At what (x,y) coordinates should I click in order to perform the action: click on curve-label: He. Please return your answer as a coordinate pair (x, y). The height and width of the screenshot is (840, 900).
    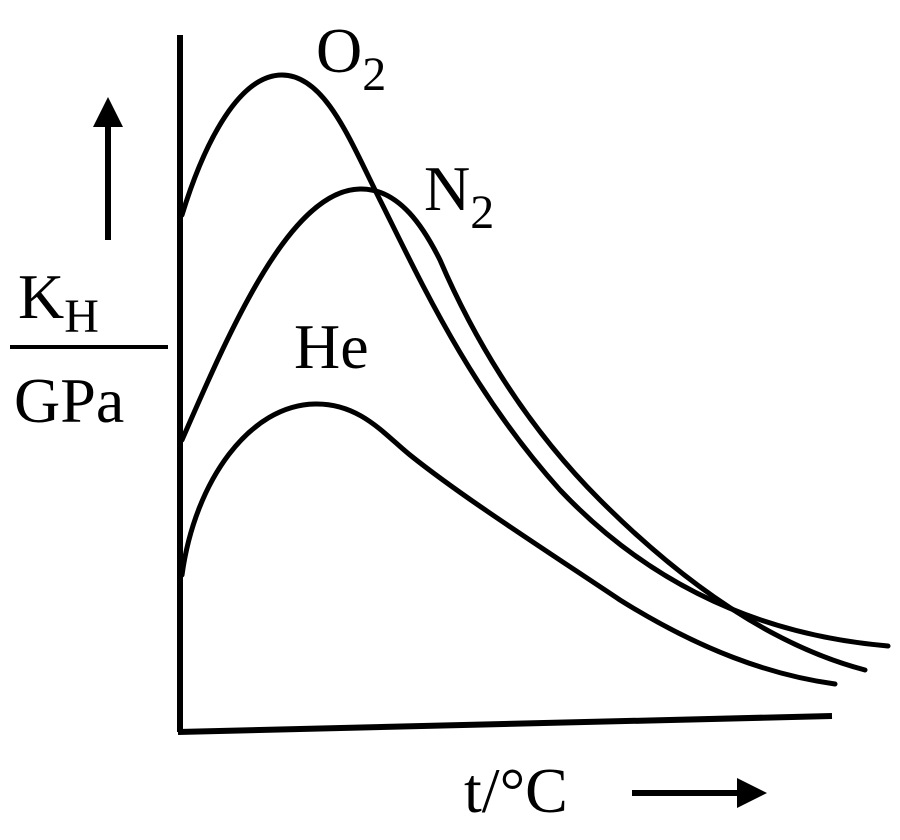
    Looking at the image, I should click on (331, 346).